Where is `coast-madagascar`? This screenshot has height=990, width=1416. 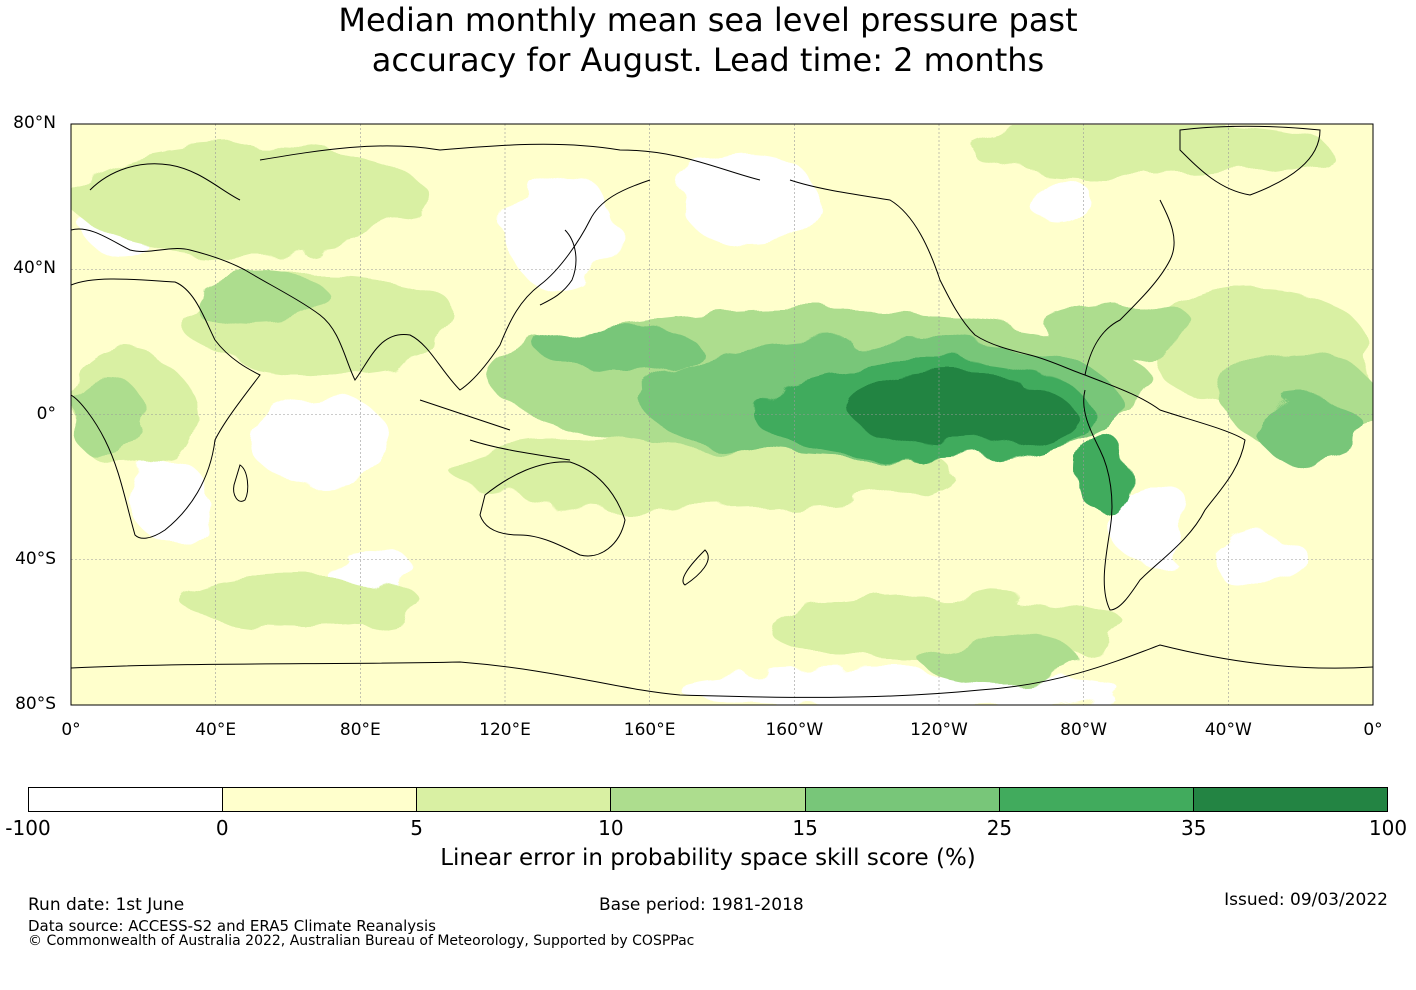
coast-madagascar is located at coordinates (241, 483).